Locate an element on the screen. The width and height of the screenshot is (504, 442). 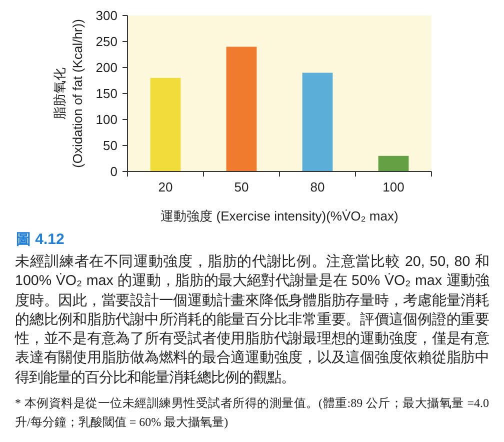
x-tick-label: 50 is located at coordinates (241, 187).